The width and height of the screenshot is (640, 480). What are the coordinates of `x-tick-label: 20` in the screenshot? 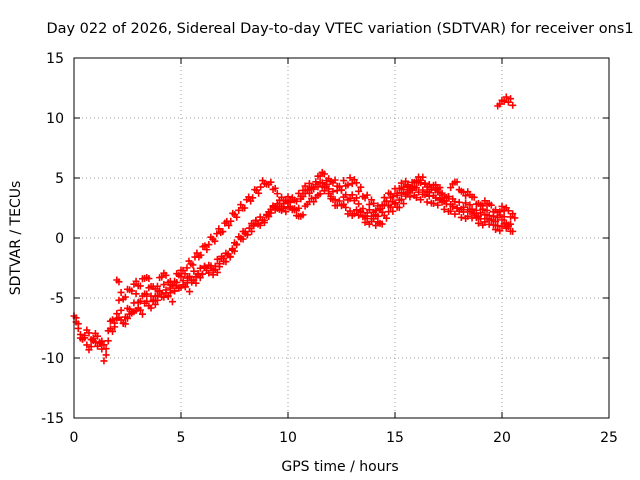 It's located at (502, 438).